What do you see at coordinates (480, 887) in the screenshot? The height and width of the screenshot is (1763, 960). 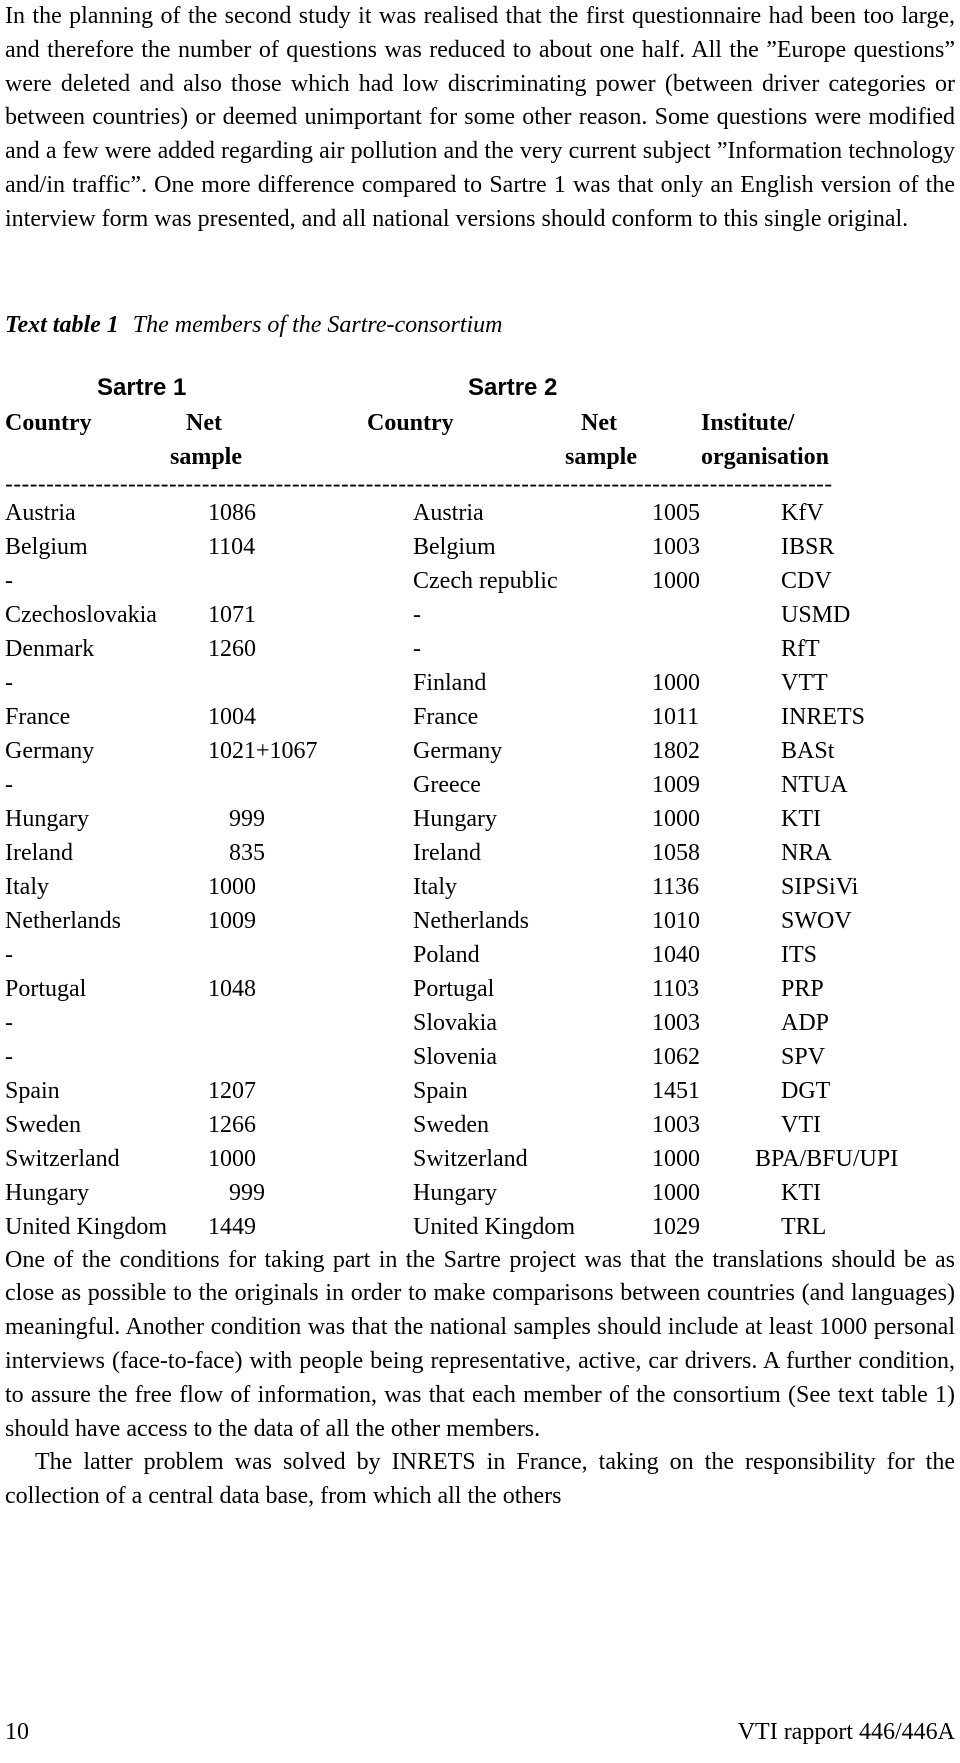 I see `table-row: Italy 1000 Italy 1136 SIPSiVi` at bounding box center [480, 887].